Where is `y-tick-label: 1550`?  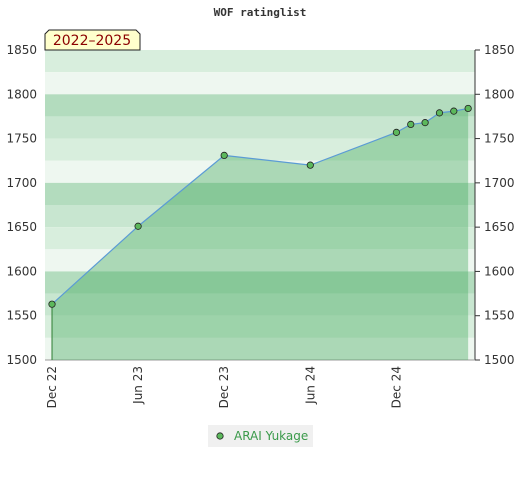
y-tick-label: 1550 is located at coordinates (21, 316).